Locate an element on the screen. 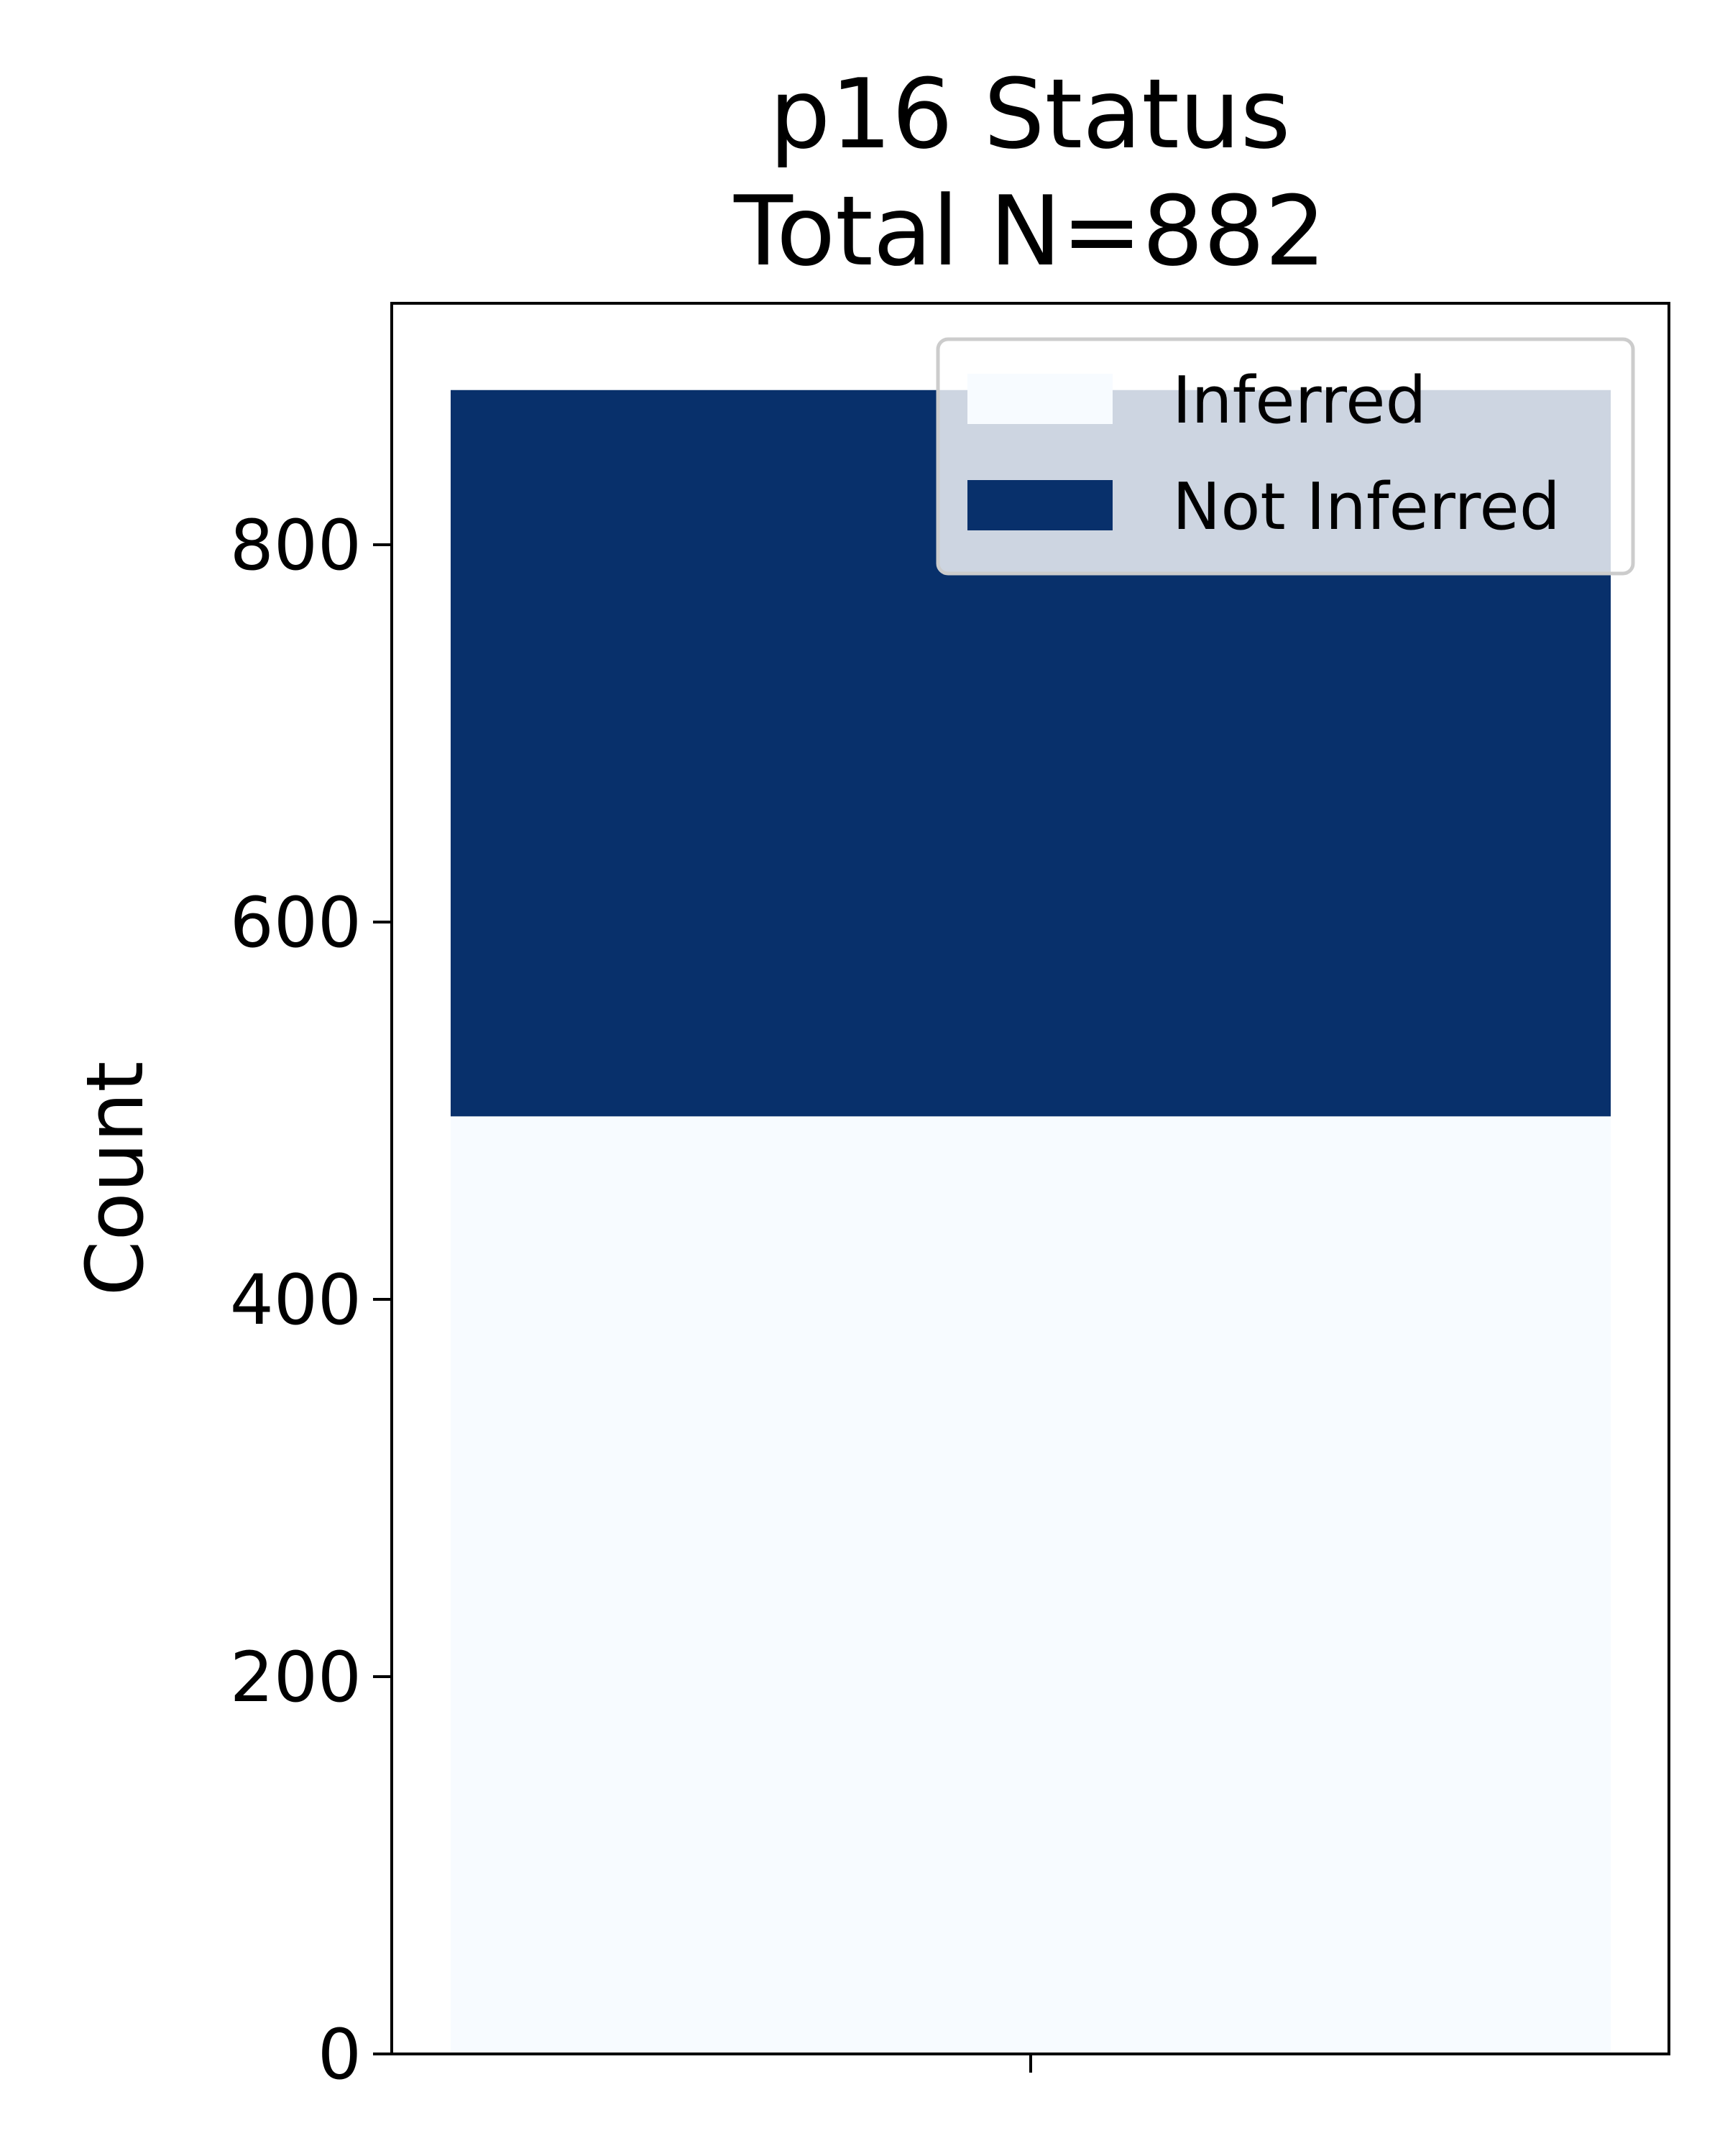 Image resolution: width=1725 pixels, height=2156 pixels. legend-label: Inferred is located at coordinates (1299, 400).